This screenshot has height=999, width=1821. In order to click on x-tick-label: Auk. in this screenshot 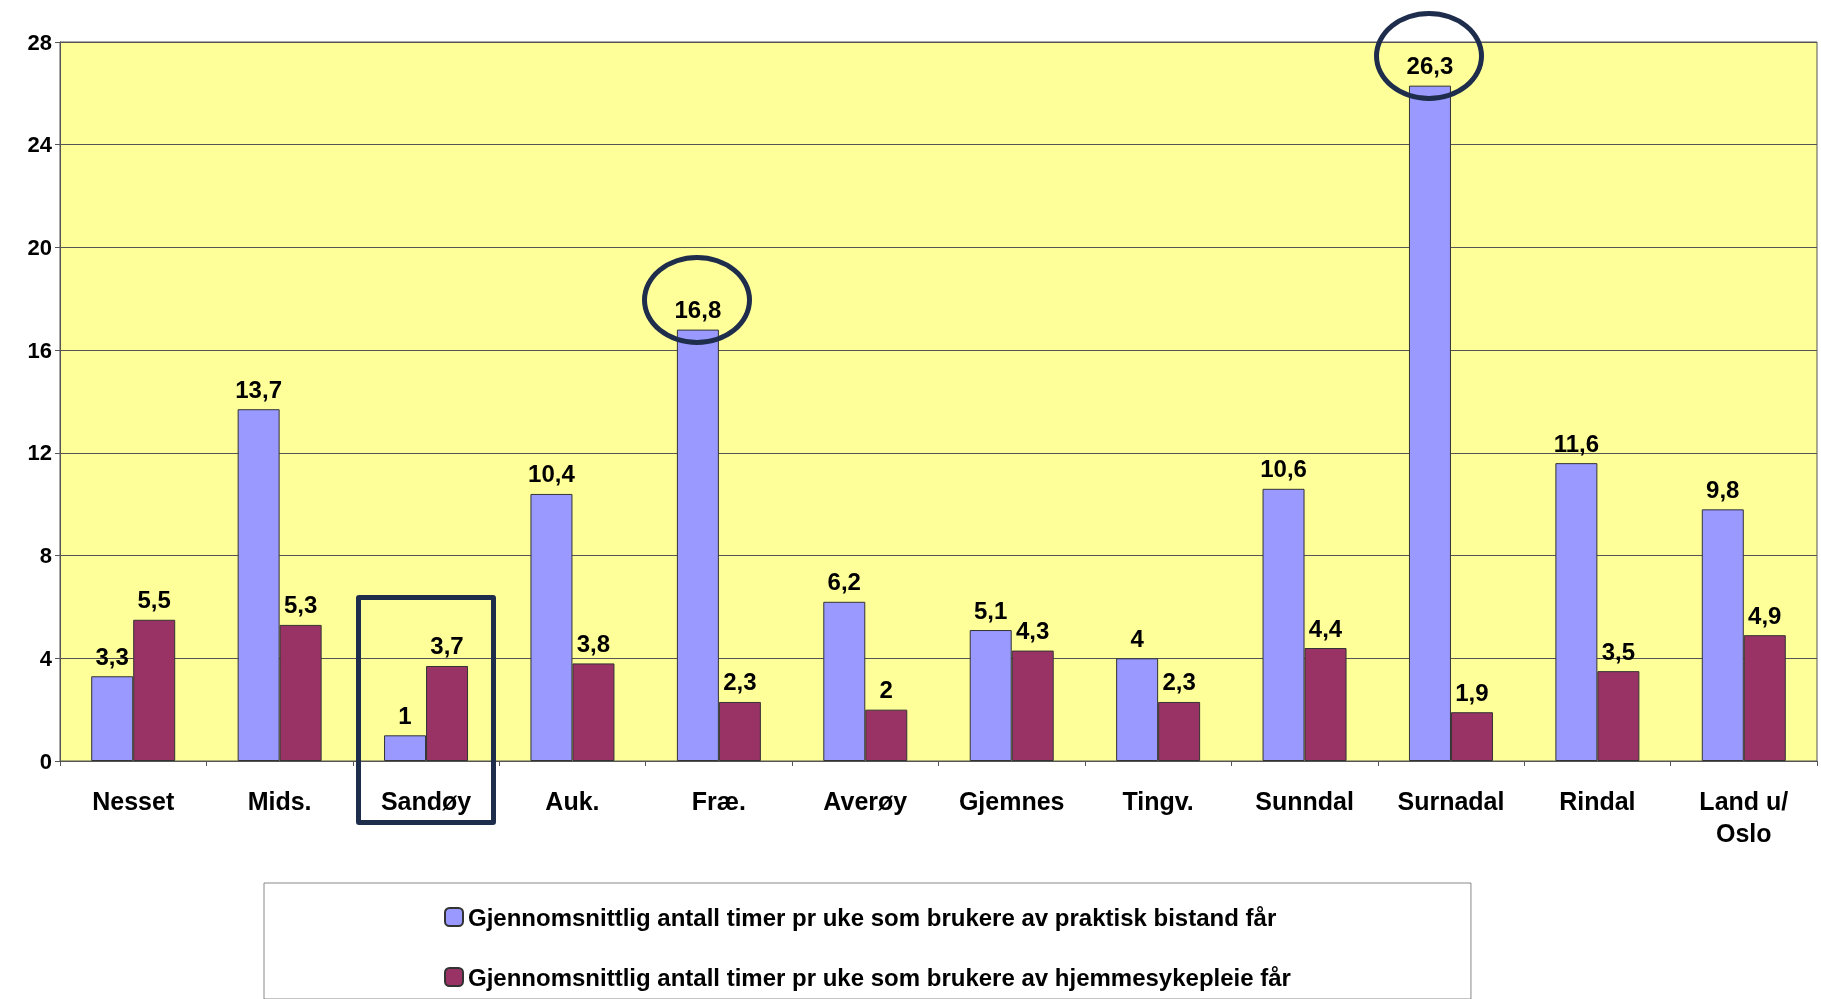, I will do `click(572, 801)`.